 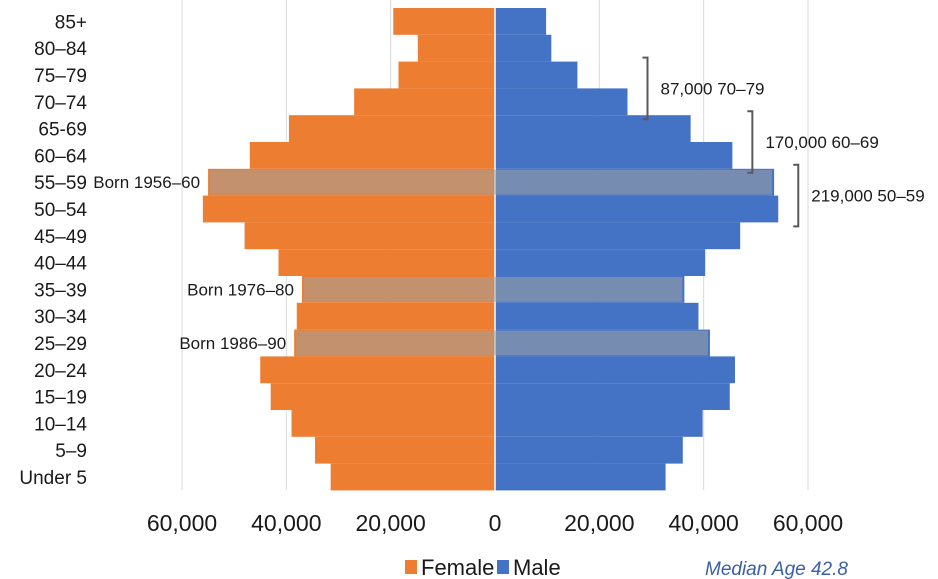 I want to click on x-axis-ticks: 60,000 40,000 20,000 0 20,000 40,000 60,000, so click(x=495, y=523).